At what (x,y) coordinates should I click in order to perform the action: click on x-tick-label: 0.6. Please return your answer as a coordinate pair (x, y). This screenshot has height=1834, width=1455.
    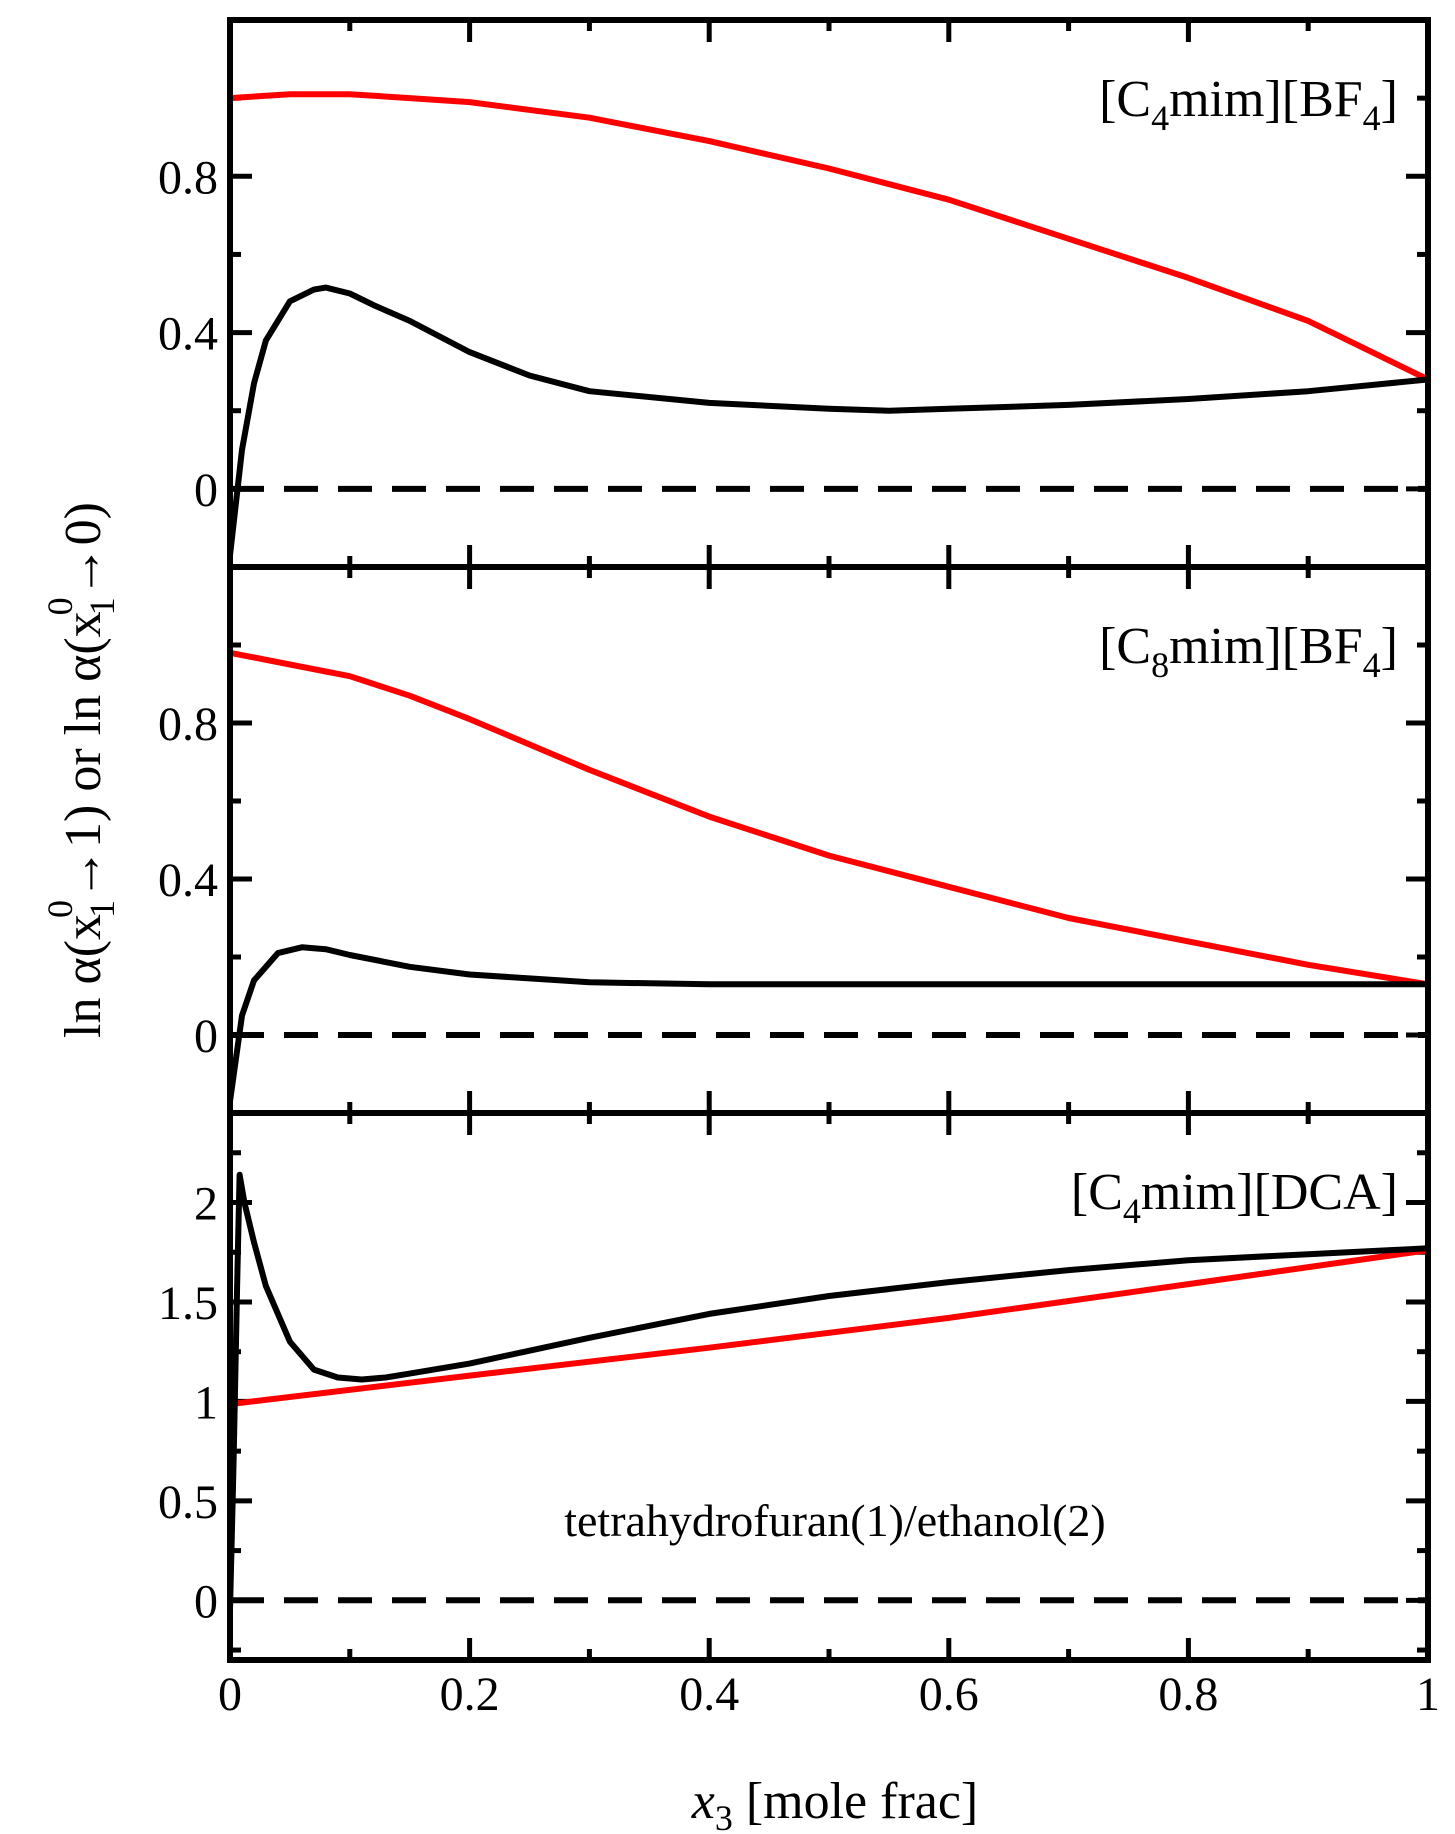
    Looking at the image, I should click on (949, 1694).